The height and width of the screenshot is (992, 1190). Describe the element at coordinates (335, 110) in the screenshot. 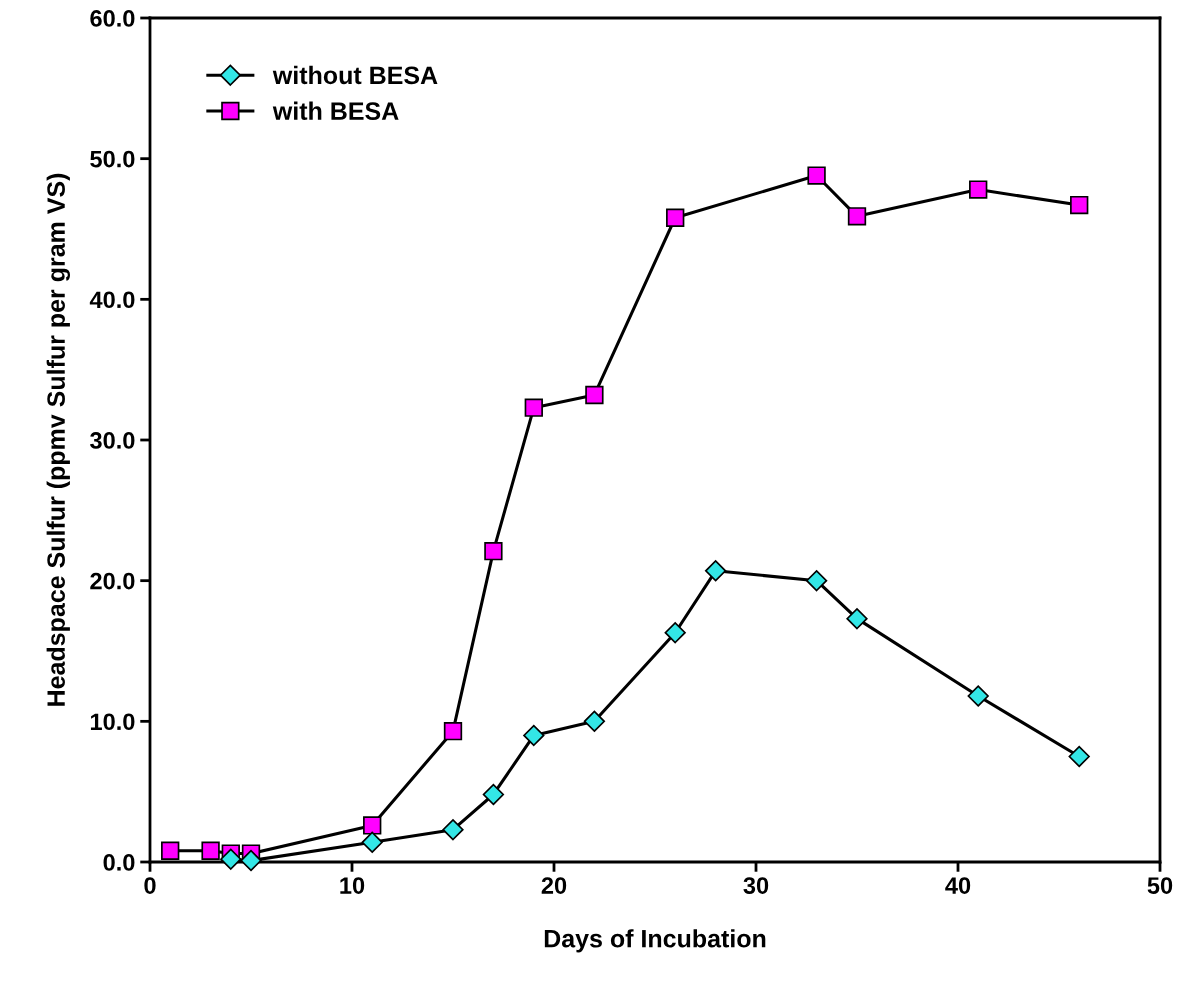

I see `legend-label: with BESA` at that location.